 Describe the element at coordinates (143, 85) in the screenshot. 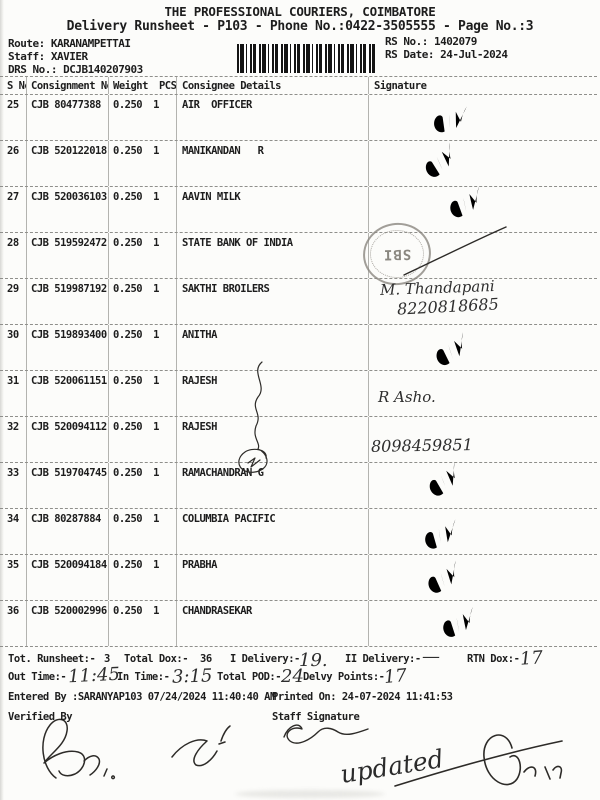

I see `header-weight-pcs: Weight PCS` at that location.